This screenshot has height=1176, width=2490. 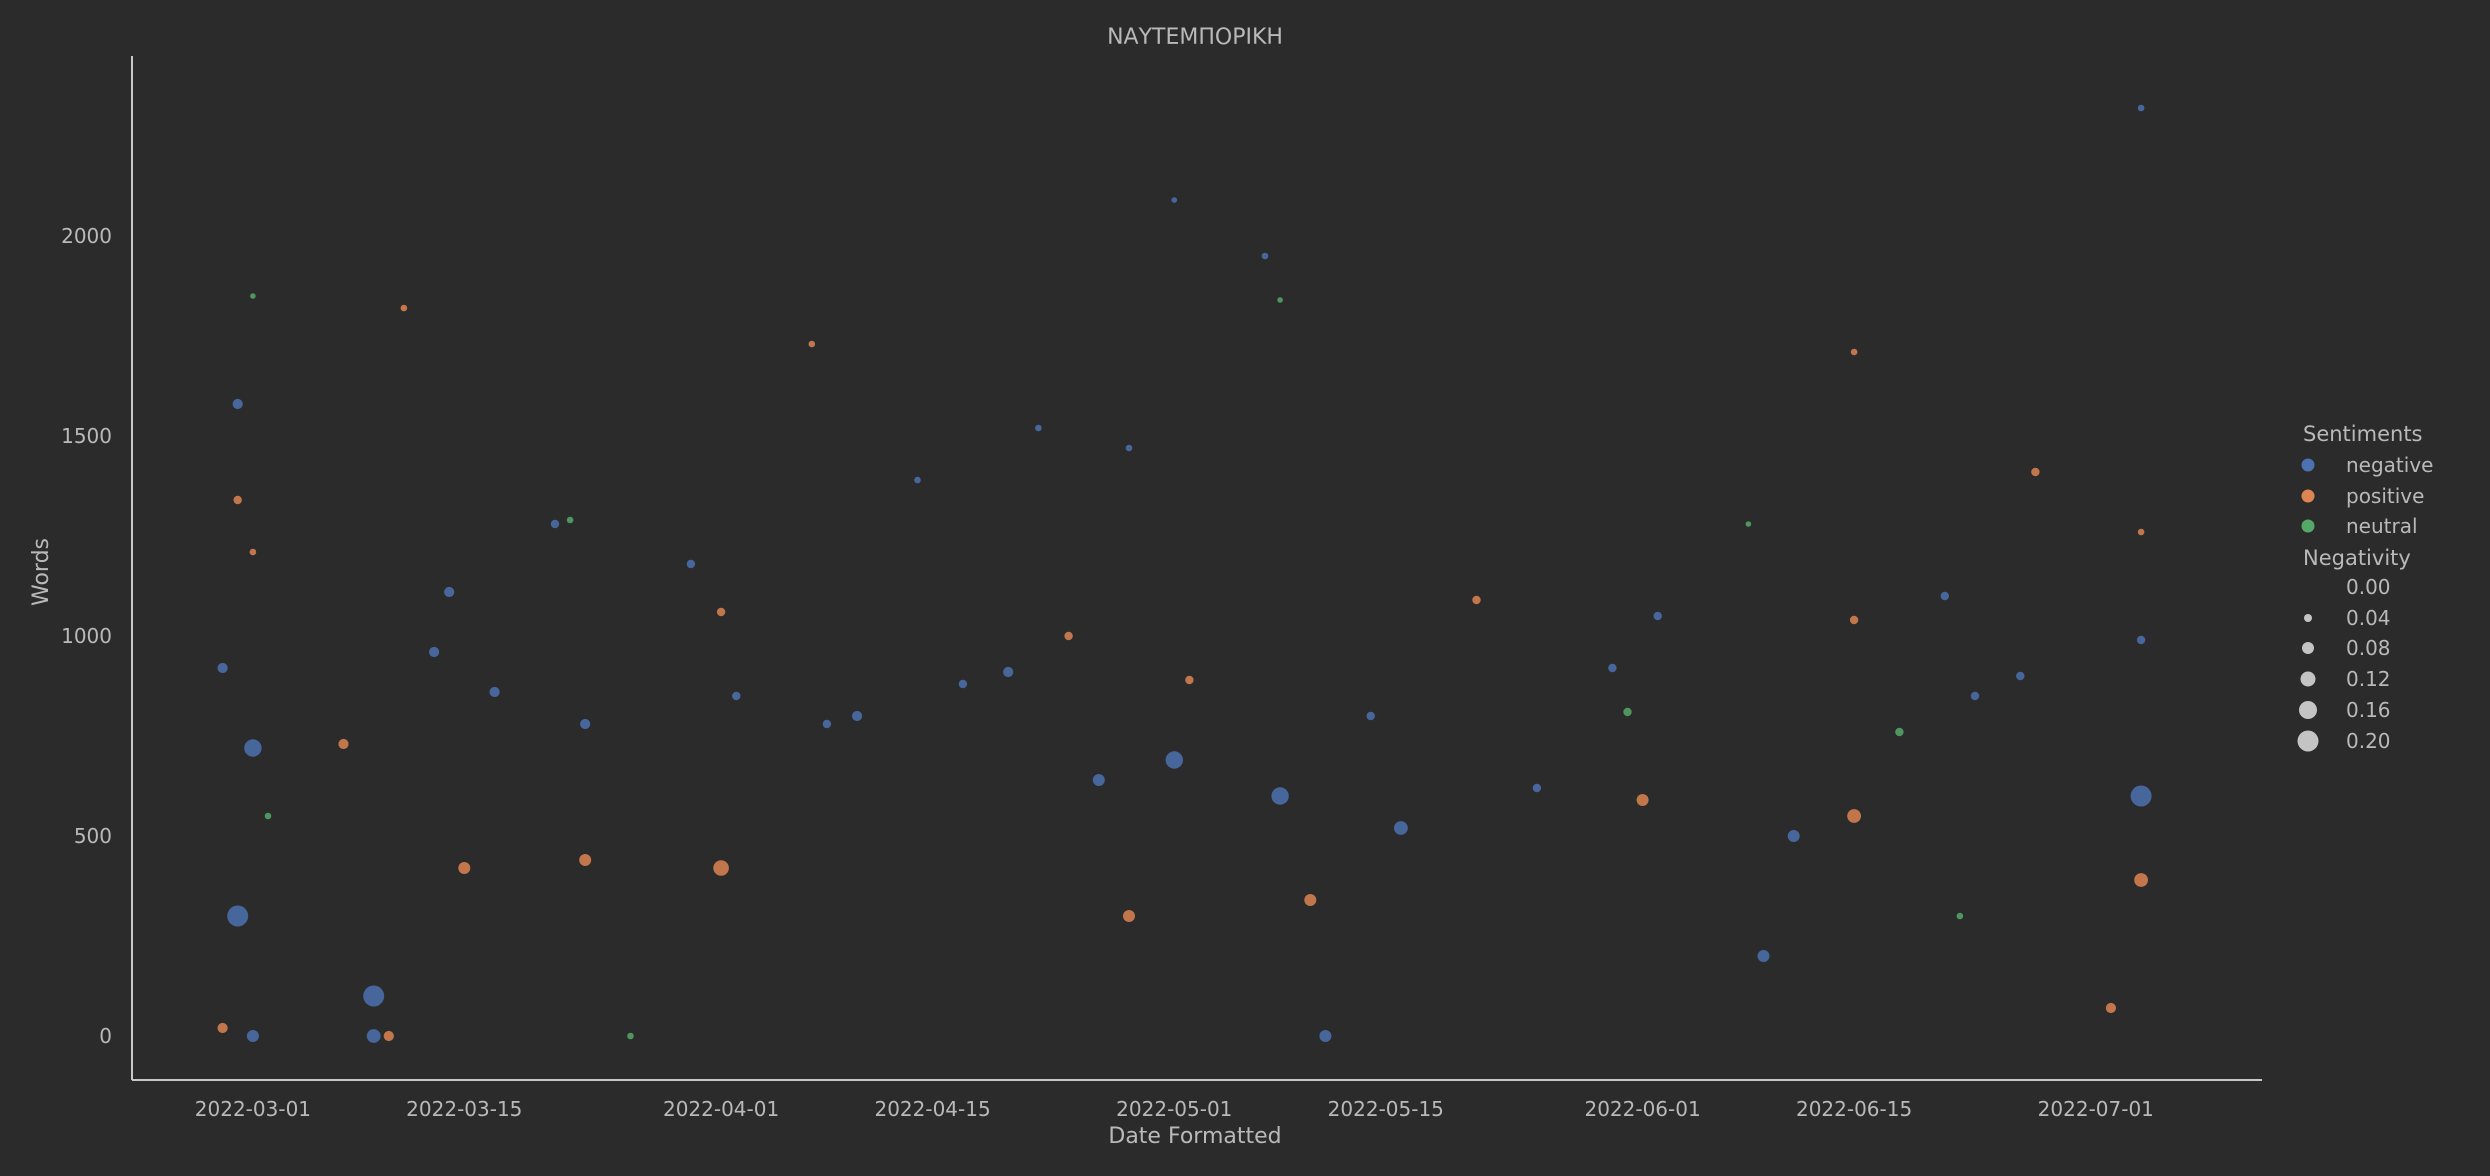 What do you see at coordinates (1854, 1109) in the screenshot?
I see `x-tick-label-7: 2022-06-15` at bounding box center [1854, 1109].